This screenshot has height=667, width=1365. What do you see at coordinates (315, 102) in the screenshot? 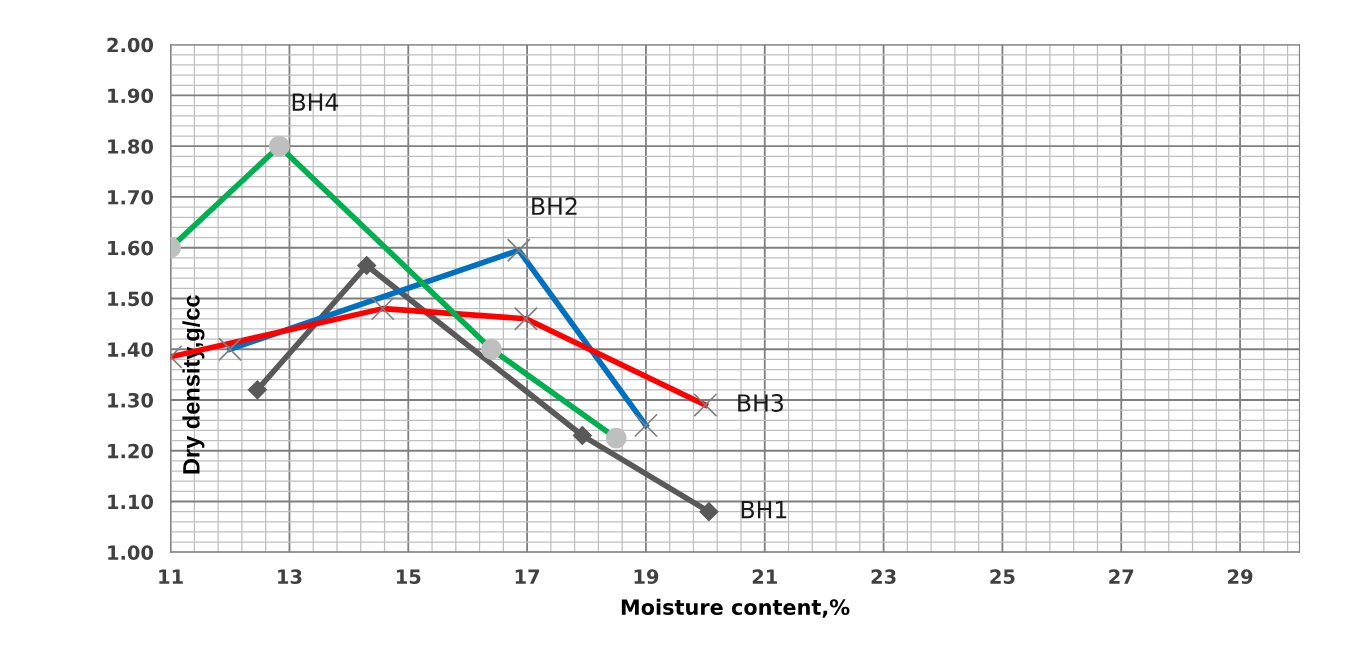
I see `annotation: BH4` at bounding box center [315, 102].